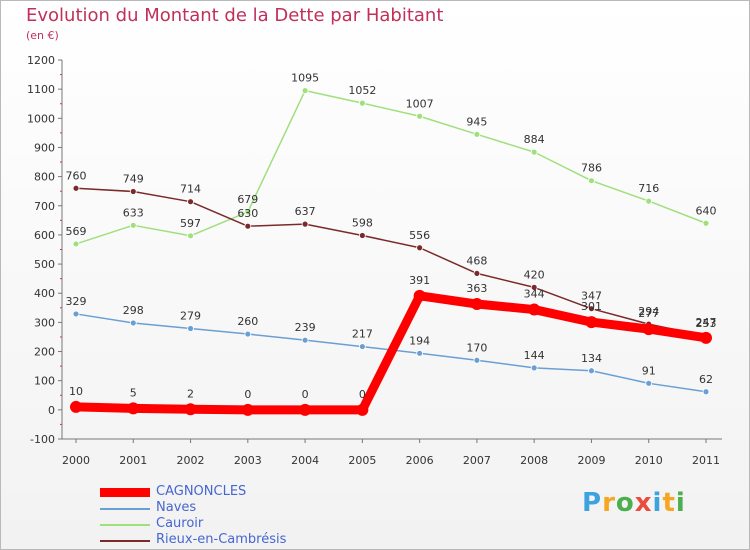  Describe the element at coordinates (591, 296) in the screenshot. I see `data-label: 347` at that location.